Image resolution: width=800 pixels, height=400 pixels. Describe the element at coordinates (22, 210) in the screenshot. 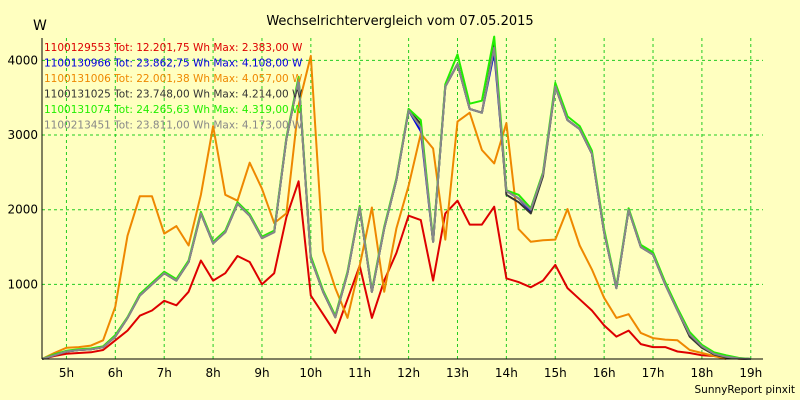

I see `y-tick-label: 2000` at that location.